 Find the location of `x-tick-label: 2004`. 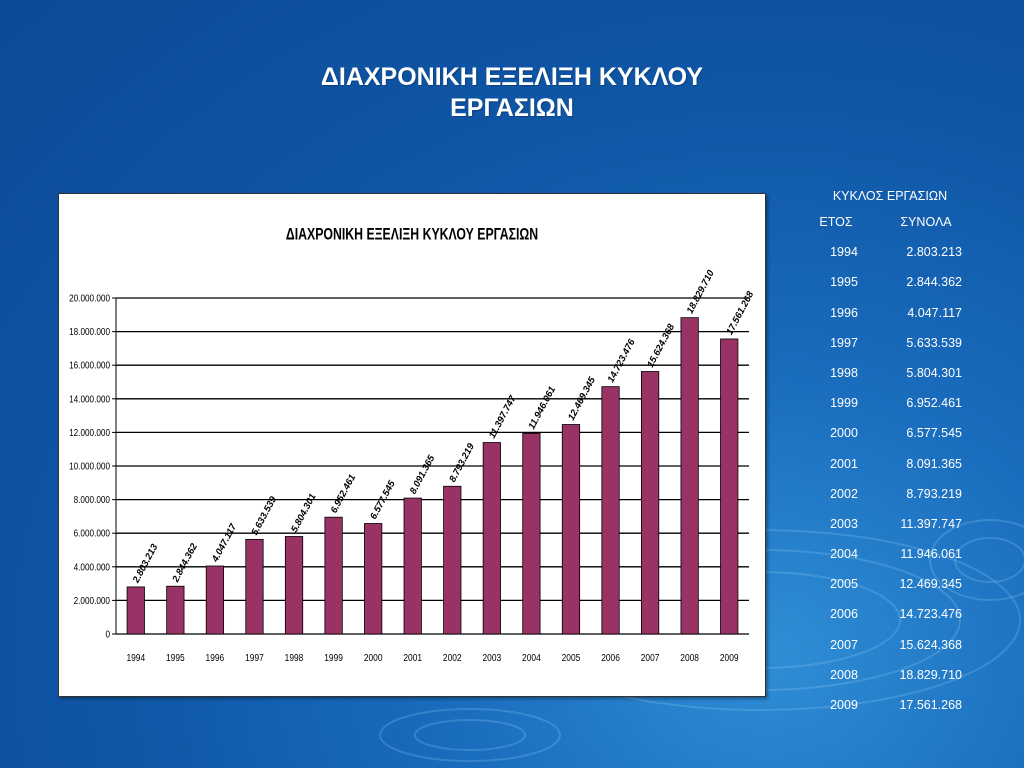

x-tick-label: 2004 is located at coordinates (531, 658).